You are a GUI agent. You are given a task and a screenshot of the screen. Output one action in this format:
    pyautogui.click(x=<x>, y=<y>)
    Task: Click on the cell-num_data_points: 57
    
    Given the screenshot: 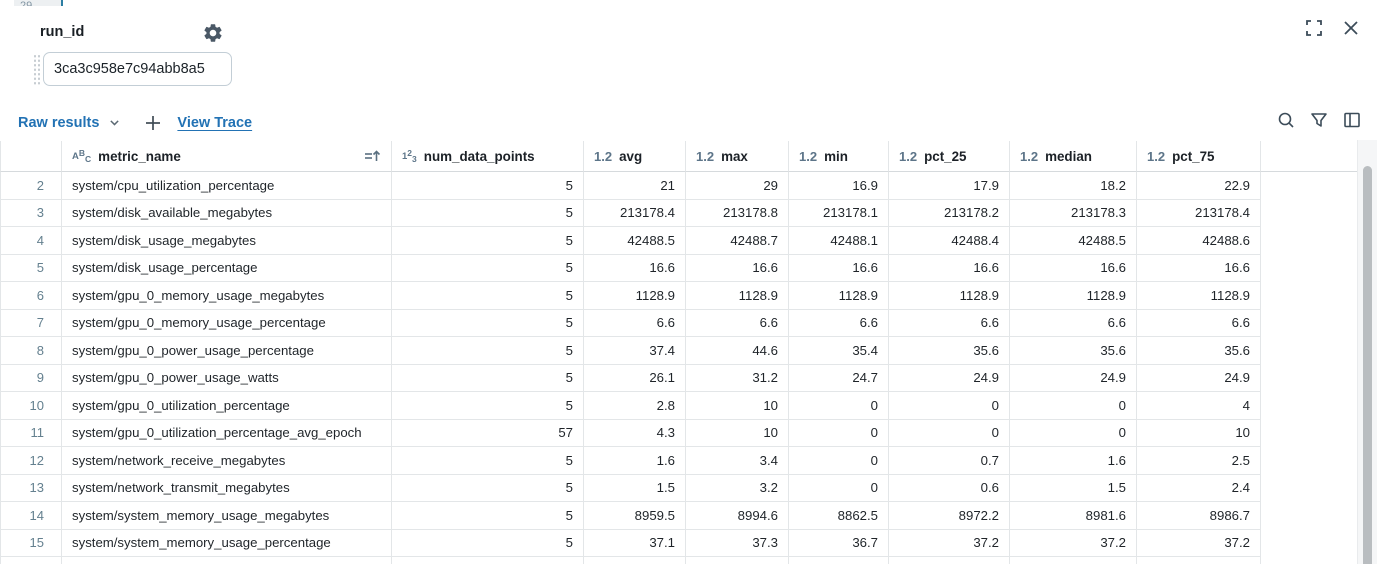 What is the action you would take?
    pyautogui.click(x=488, y=433)
    